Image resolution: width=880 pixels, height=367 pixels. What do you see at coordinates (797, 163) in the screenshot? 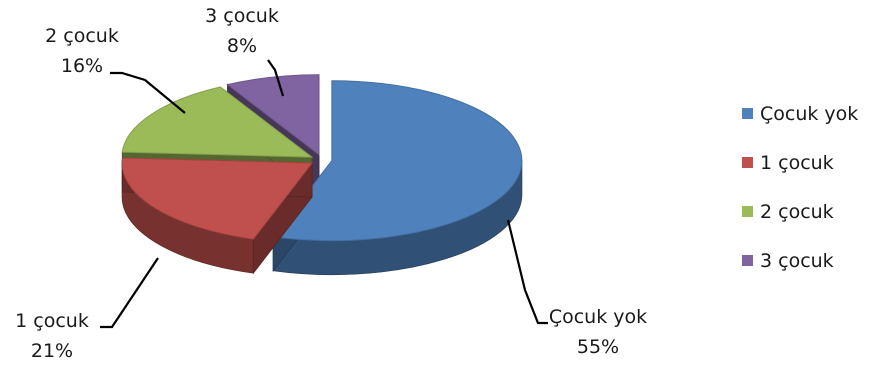
I see `legend-label: 1 çocuk` at bounding box center [797, 163].